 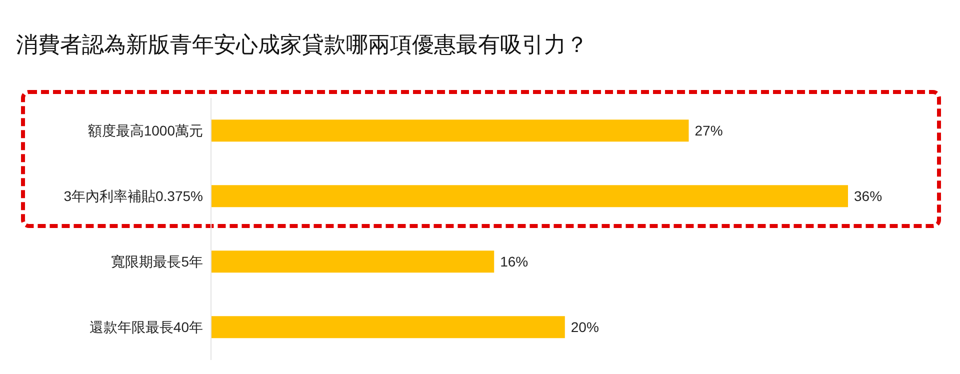 What do you see at coordinates (584, 327) in the screenshot?
I see `data-label: 20%` at bounding box center [584, 327].